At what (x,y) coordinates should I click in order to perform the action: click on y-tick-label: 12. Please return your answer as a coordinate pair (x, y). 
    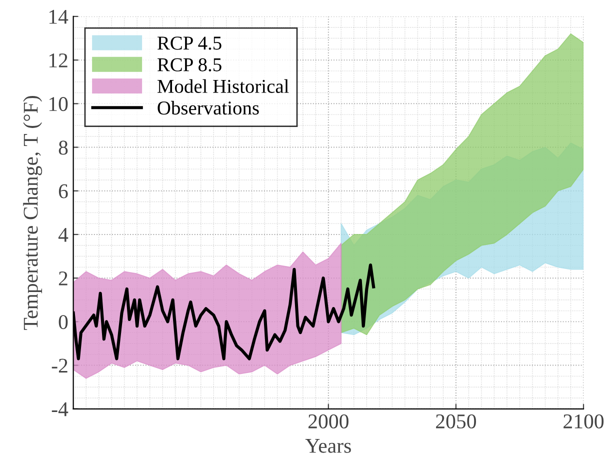
    Looking at the image, I should click on (58, 60).